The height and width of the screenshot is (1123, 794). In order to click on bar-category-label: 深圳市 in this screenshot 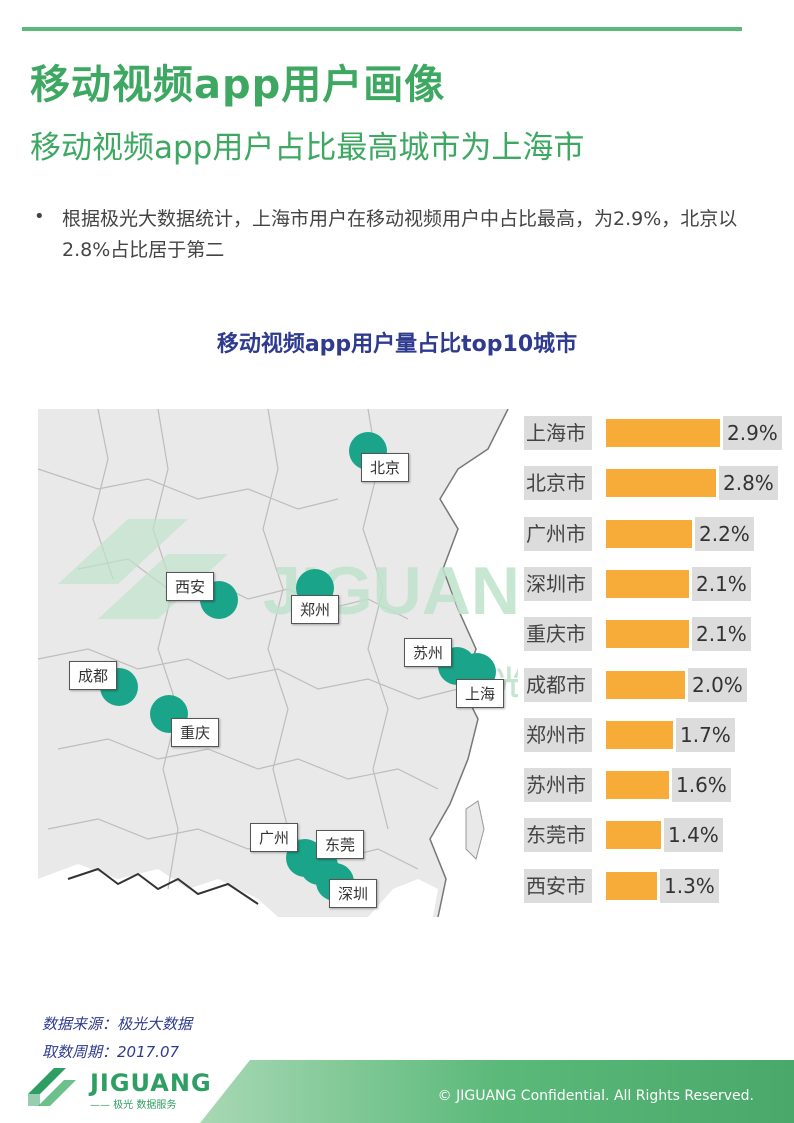, I will do `click(558, 583)`.